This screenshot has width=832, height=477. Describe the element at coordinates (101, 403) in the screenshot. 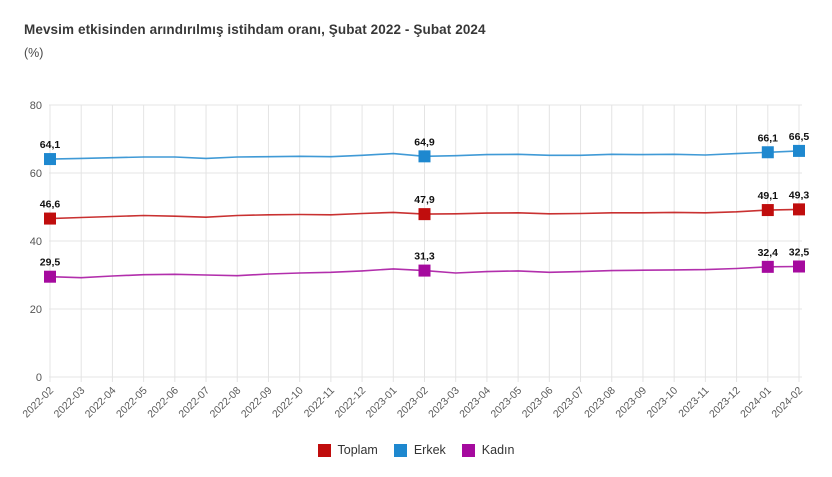

I see `x-axis-tick-label: 2022-04` at that location.